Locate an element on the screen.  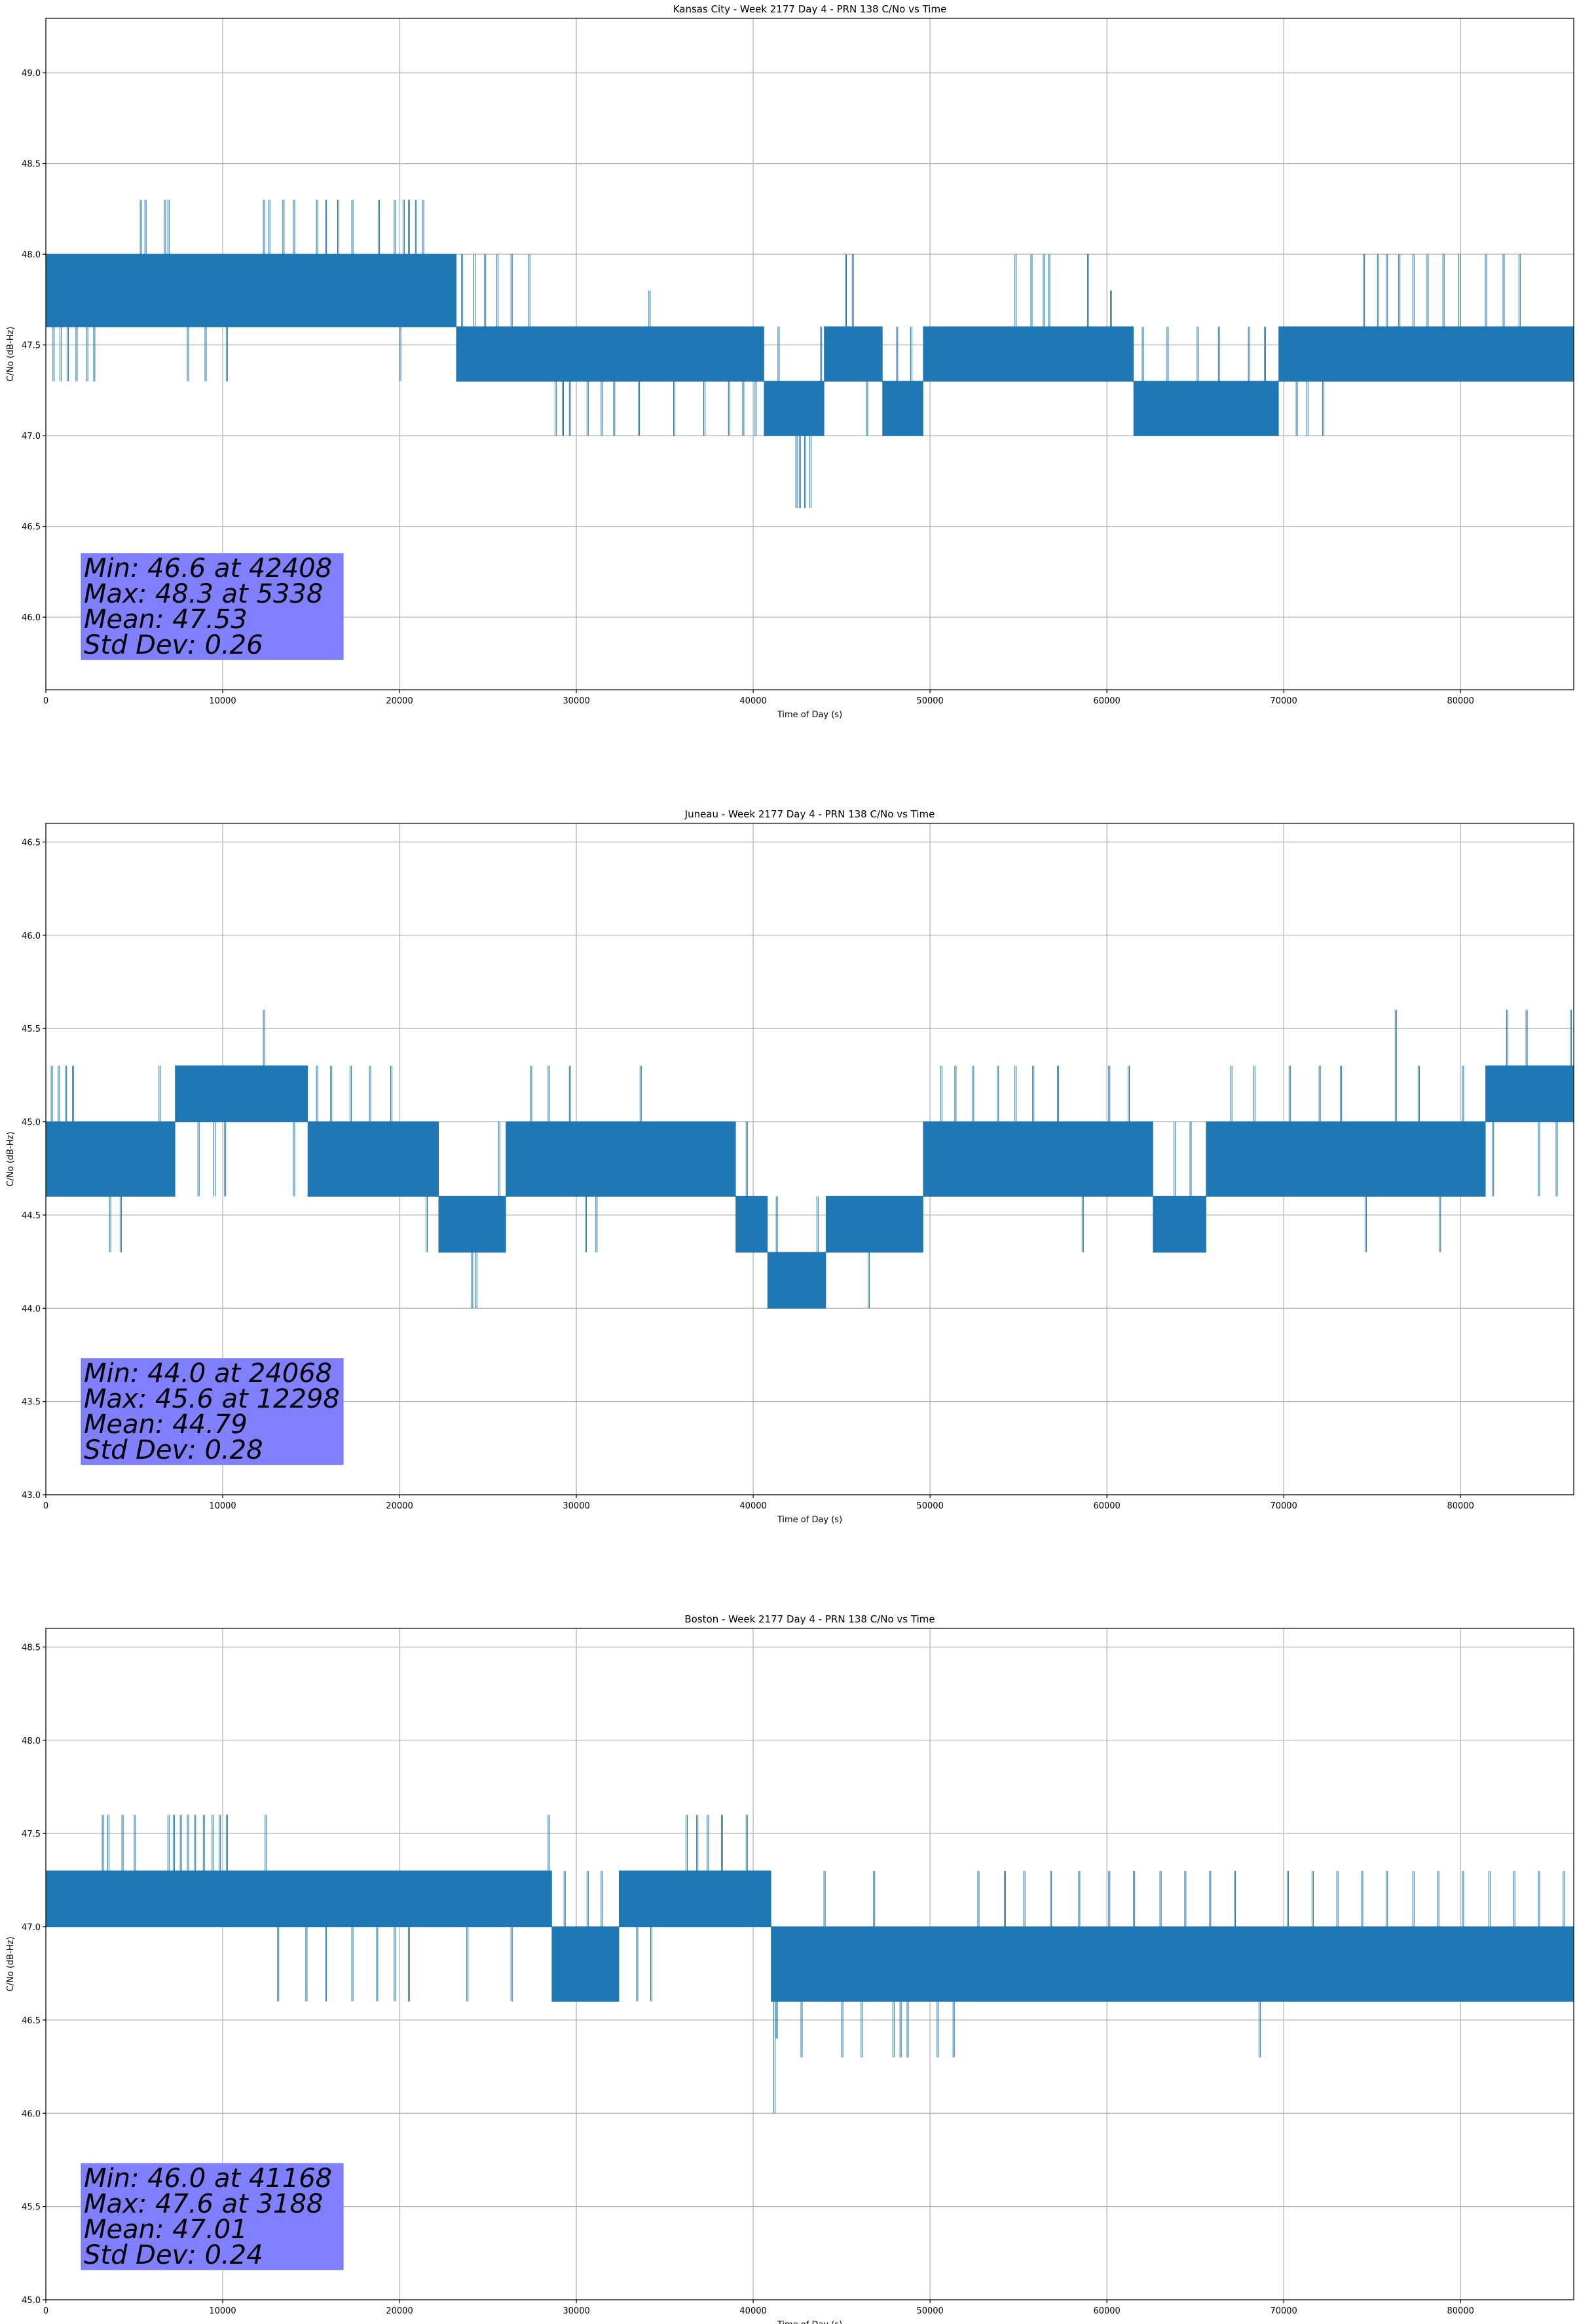
y-tick-label: 44.5 is located at coordinates (31, 1216).